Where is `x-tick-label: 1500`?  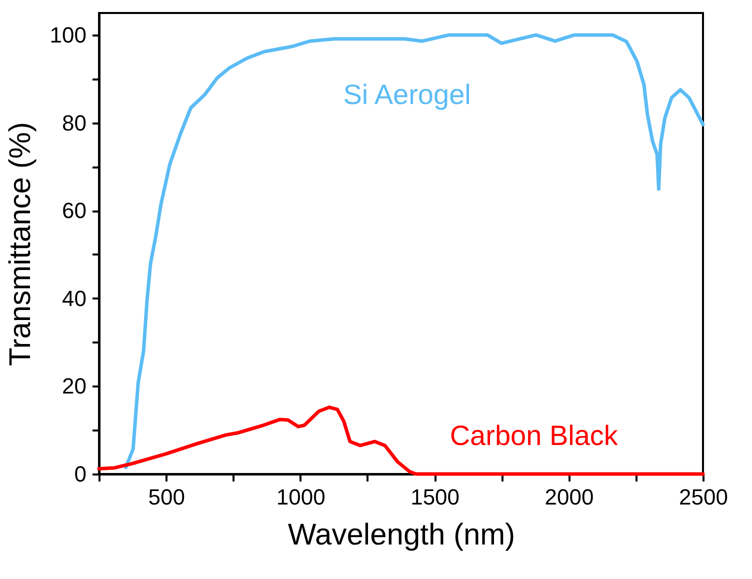
x-tick-label: 1500 is located at coordinates (435, 497).